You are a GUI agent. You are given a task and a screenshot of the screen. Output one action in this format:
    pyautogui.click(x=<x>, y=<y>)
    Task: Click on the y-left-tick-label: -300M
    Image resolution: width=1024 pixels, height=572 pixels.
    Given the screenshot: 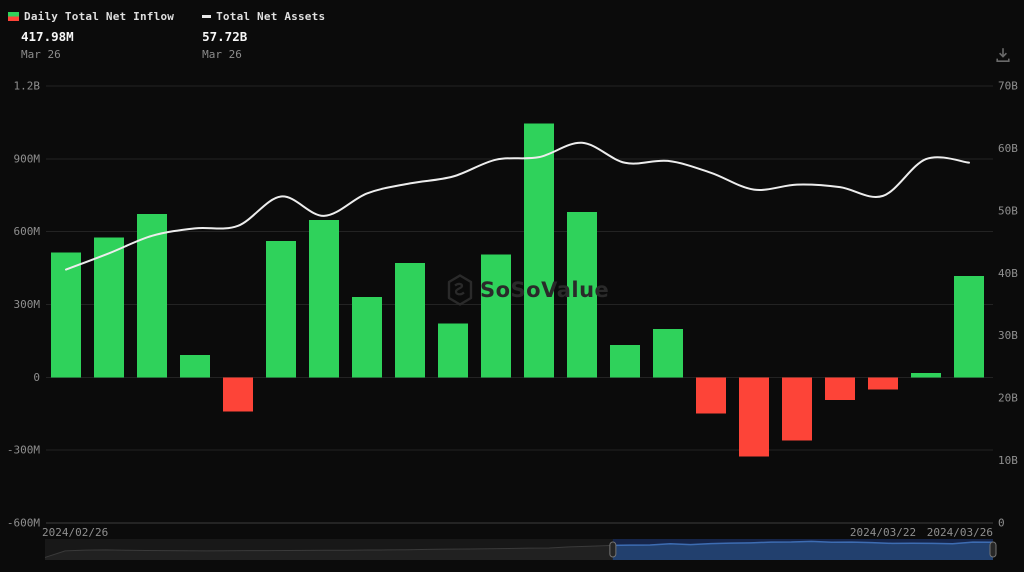 What is the action you would take?
    pyautogui.click(x=23, y=450)
    